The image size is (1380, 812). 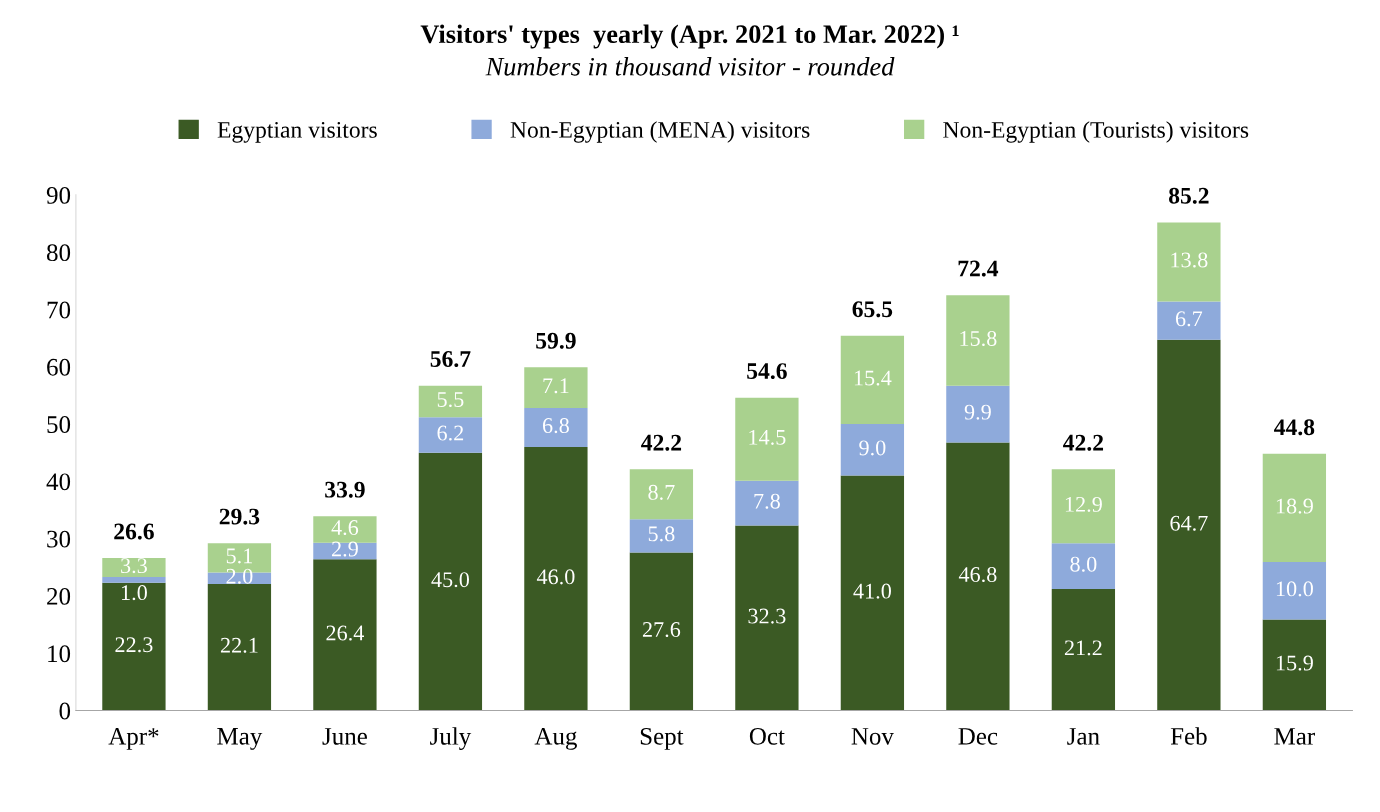 I want to click on data-label: 14.5, so click(x=767, y=437).